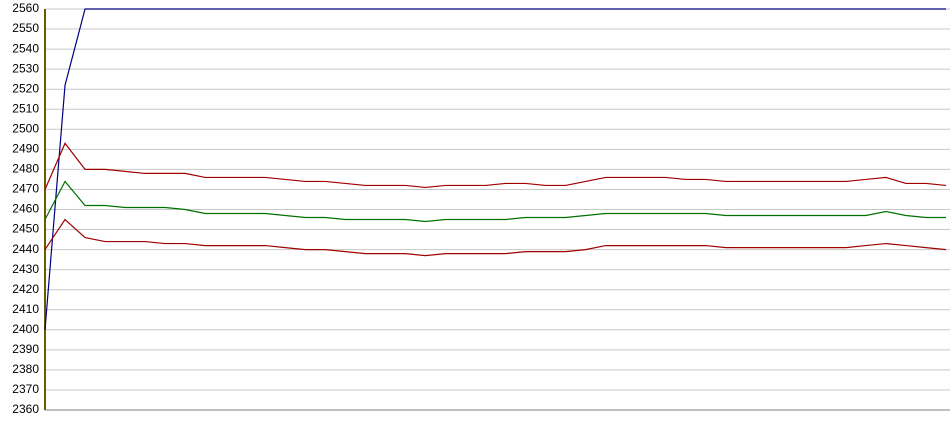 The width and height of the screenshot is (950, 435). Describe the element at coordinates (25, 389) in the screenshot. I see `y-tick-label: 2370` at that location.